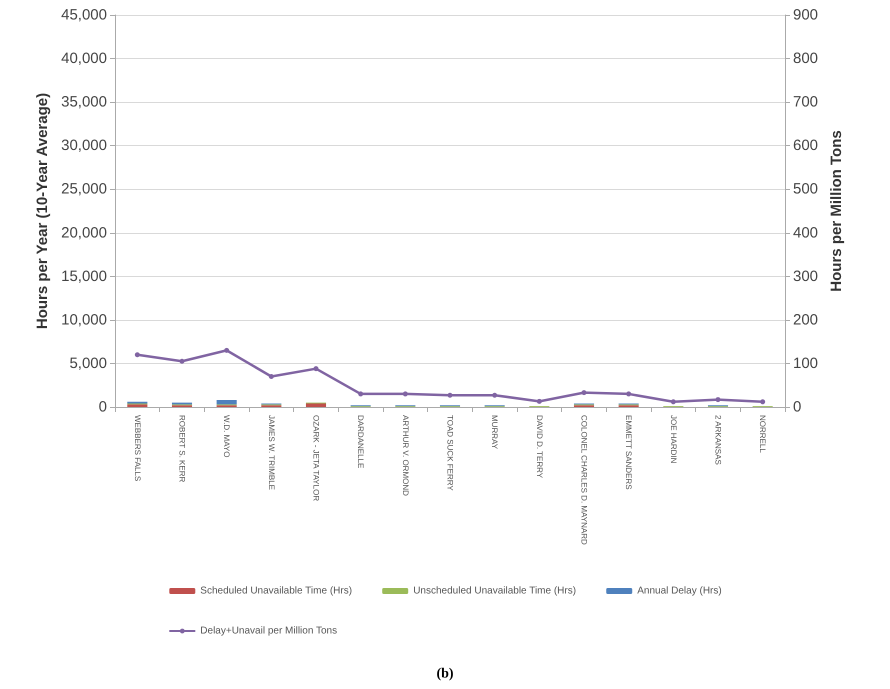 The height and width of the screenshot is (689, 890). What do you see at coordinates (227, 436) in the screenshot?
I see `x-tick-label: W.D. MAYO` at bounding box center [227, 436].